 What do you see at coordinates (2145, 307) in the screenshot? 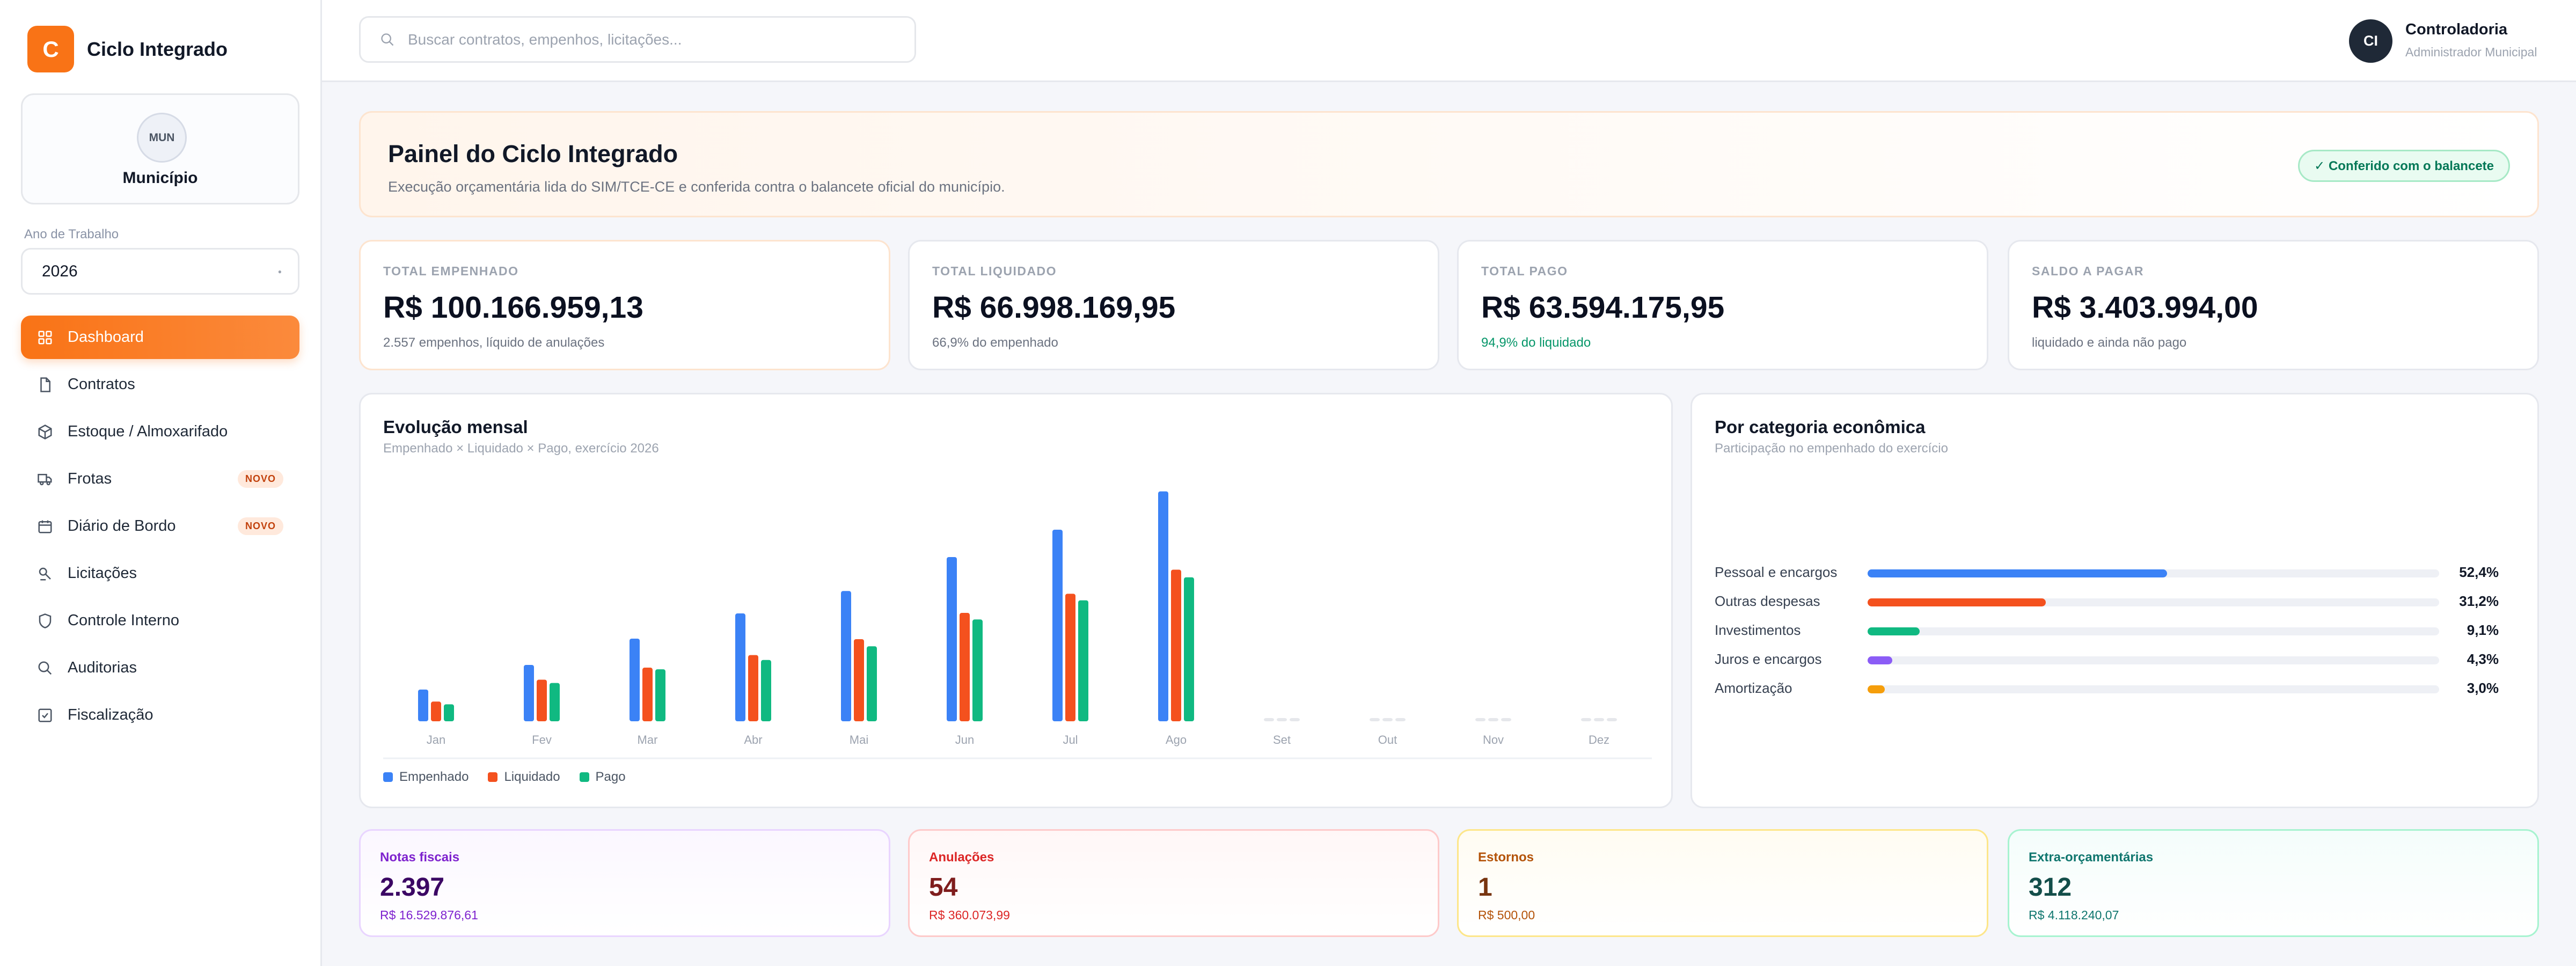
I see `kpi-value: R$ 3.403.994,00` at bounding box center [2145, 307].